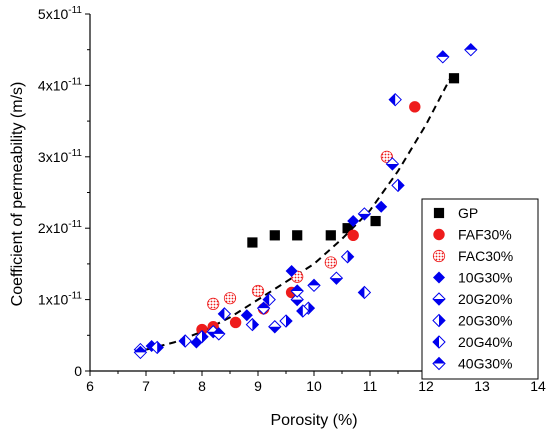  What do you see at coordinates (426, 386) in the screenshot?
I see `x-tick-label: 12` at bounding box center [426, 386].